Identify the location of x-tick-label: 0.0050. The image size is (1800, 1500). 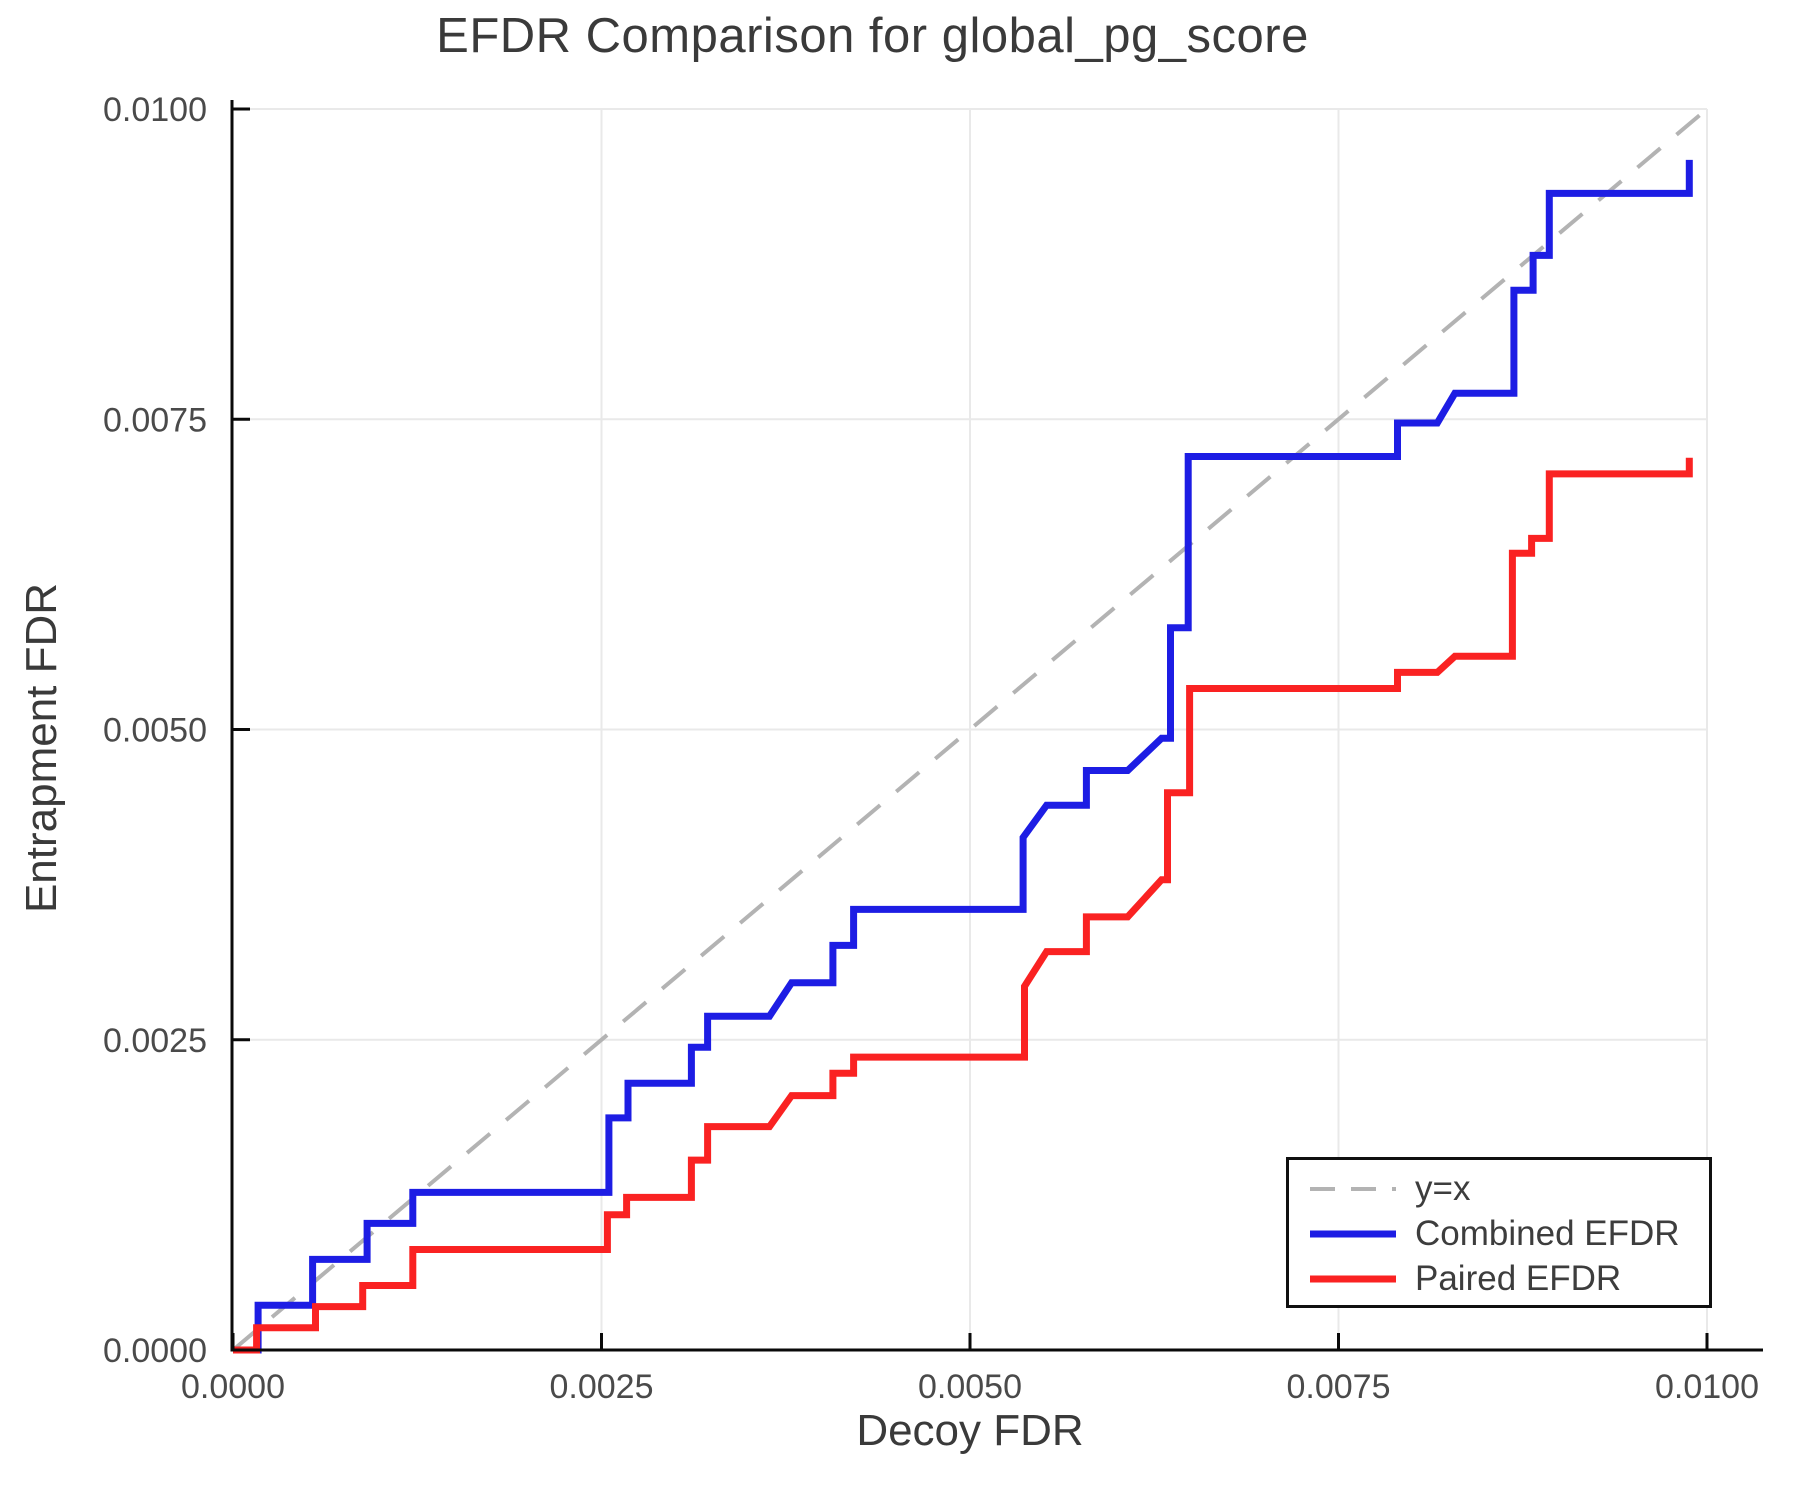
(970, 1387).